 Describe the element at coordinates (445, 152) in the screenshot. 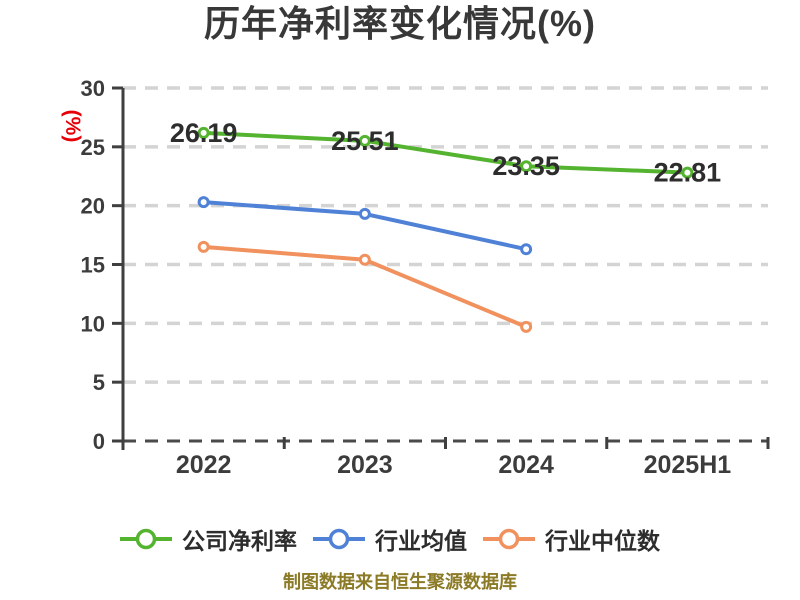

I see `line-company-net-margin` at that location.